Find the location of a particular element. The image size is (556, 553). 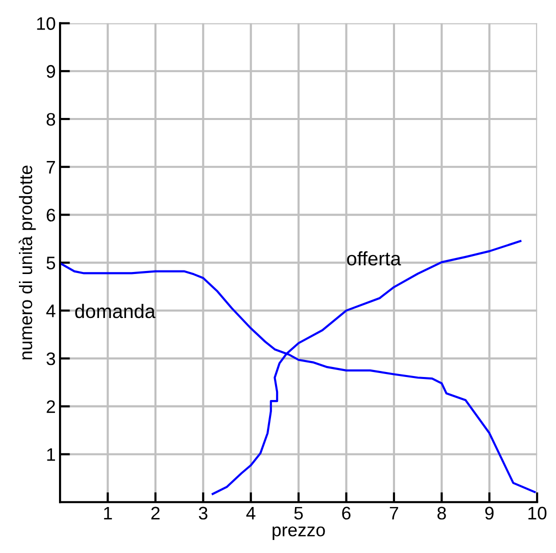

y-tick-label: 10 is located at coordinates (46, 23).